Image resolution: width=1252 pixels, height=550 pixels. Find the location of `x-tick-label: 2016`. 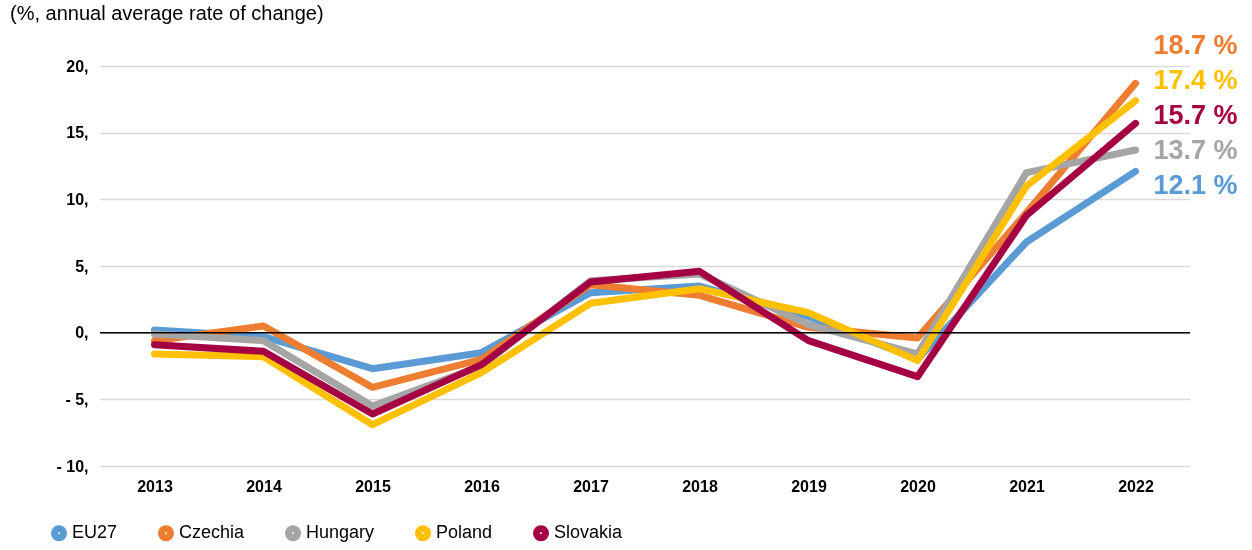

x-tick-label: 2016 is located at coordinates (482, 486).